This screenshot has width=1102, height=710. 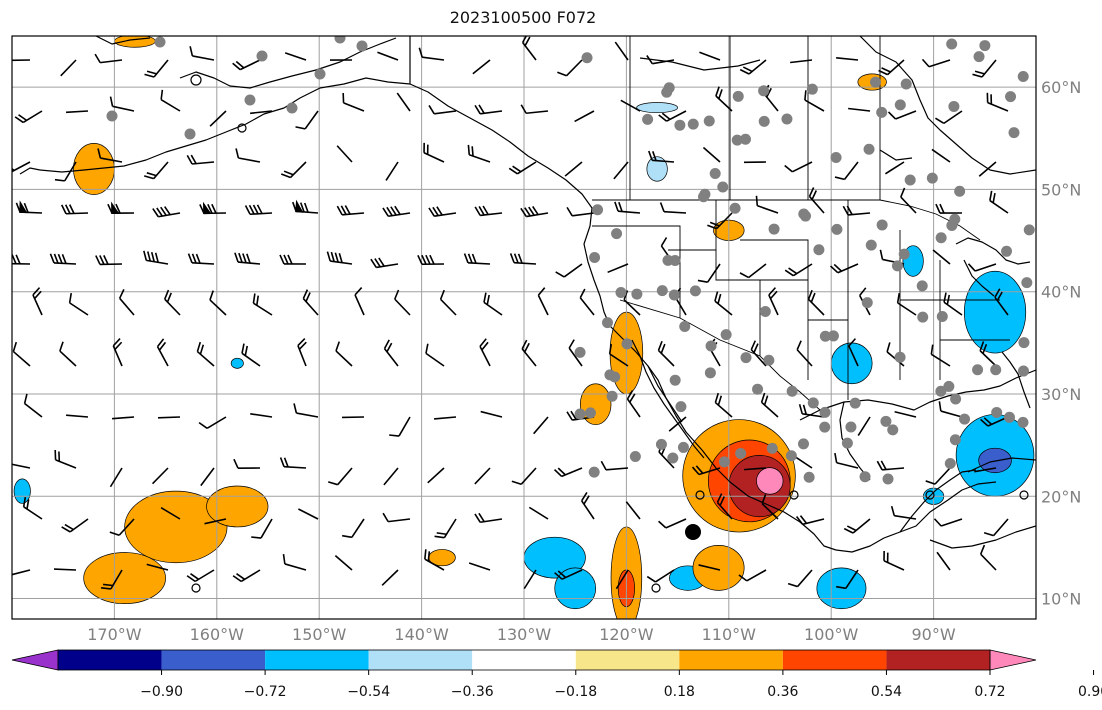 I want to click on colorbar-level-label: −0.18, so click(x=575, y=692).